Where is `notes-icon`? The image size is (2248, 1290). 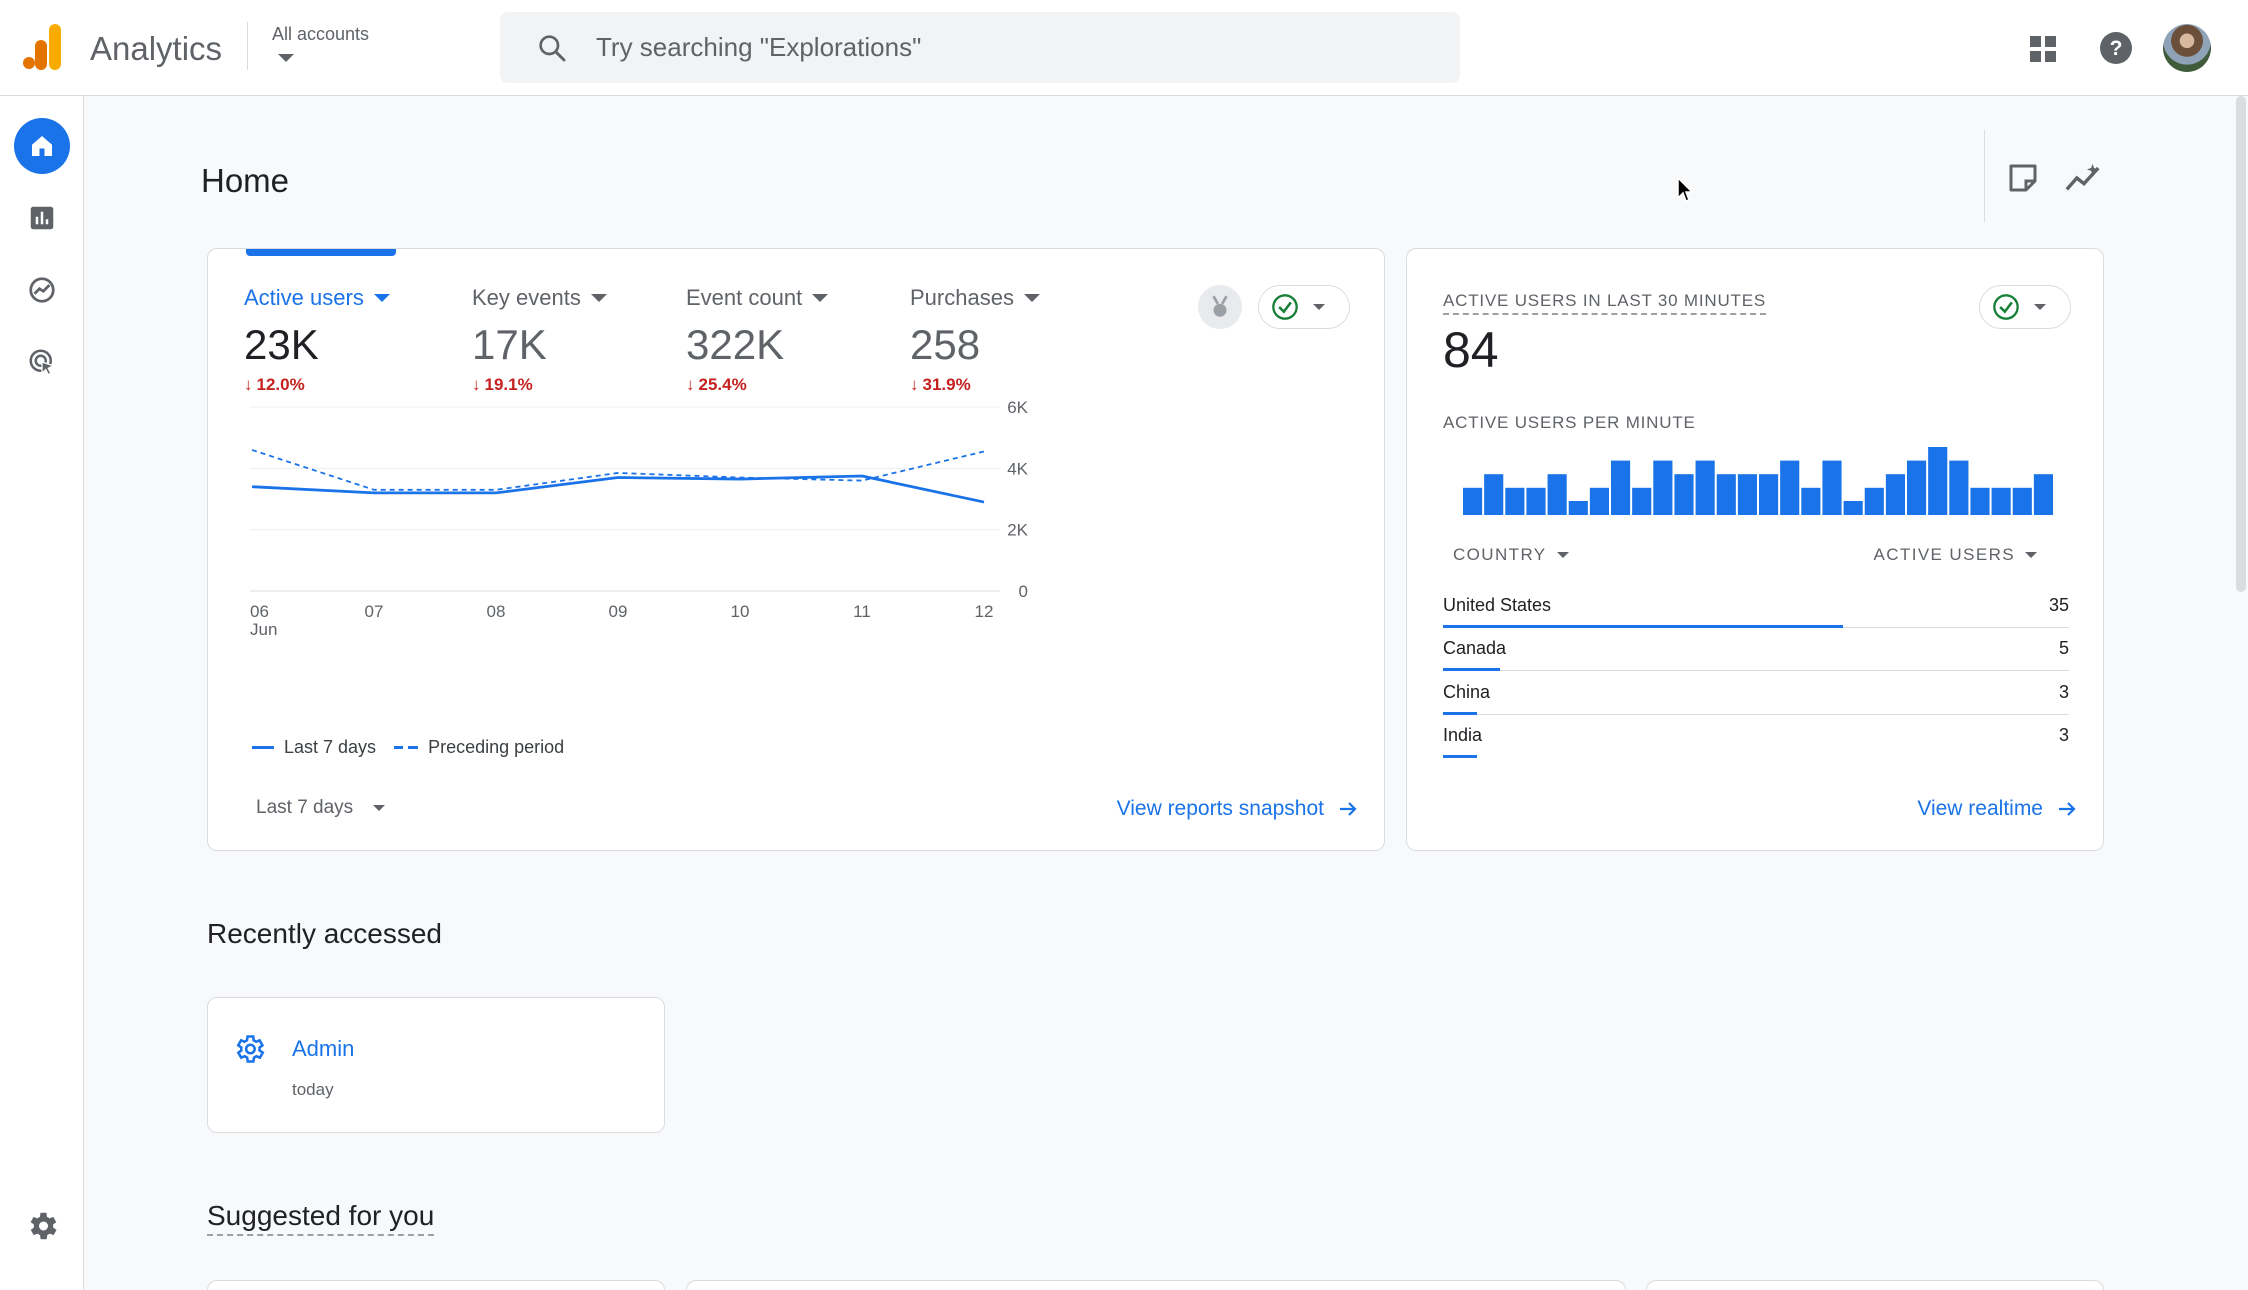
notes-icon is located at coordinates (2023, 178).